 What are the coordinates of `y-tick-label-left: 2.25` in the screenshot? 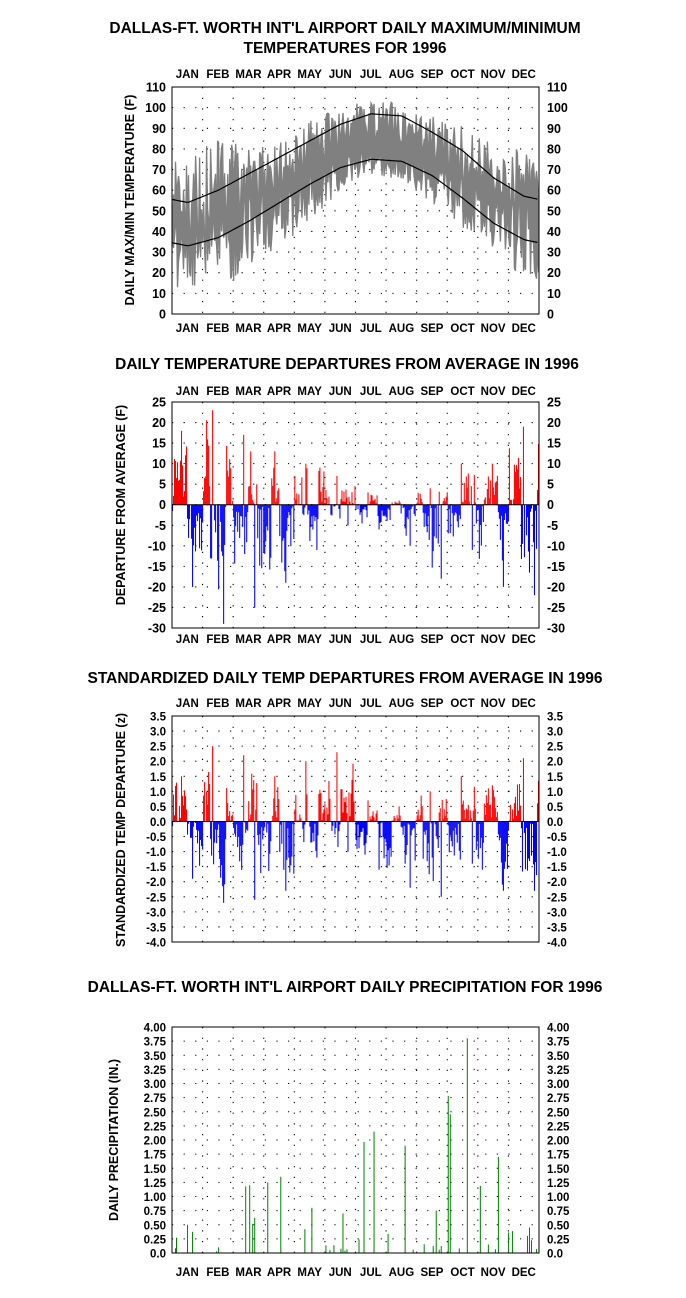 It's located at (155, 1127).